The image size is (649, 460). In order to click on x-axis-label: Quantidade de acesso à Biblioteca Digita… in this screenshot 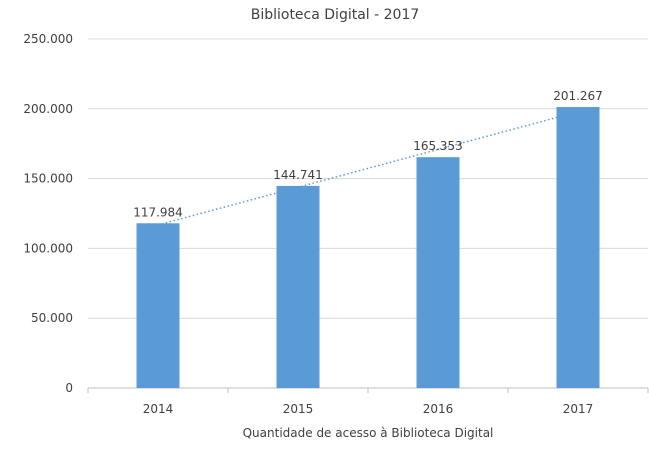, I will do `click(368, 433)`.